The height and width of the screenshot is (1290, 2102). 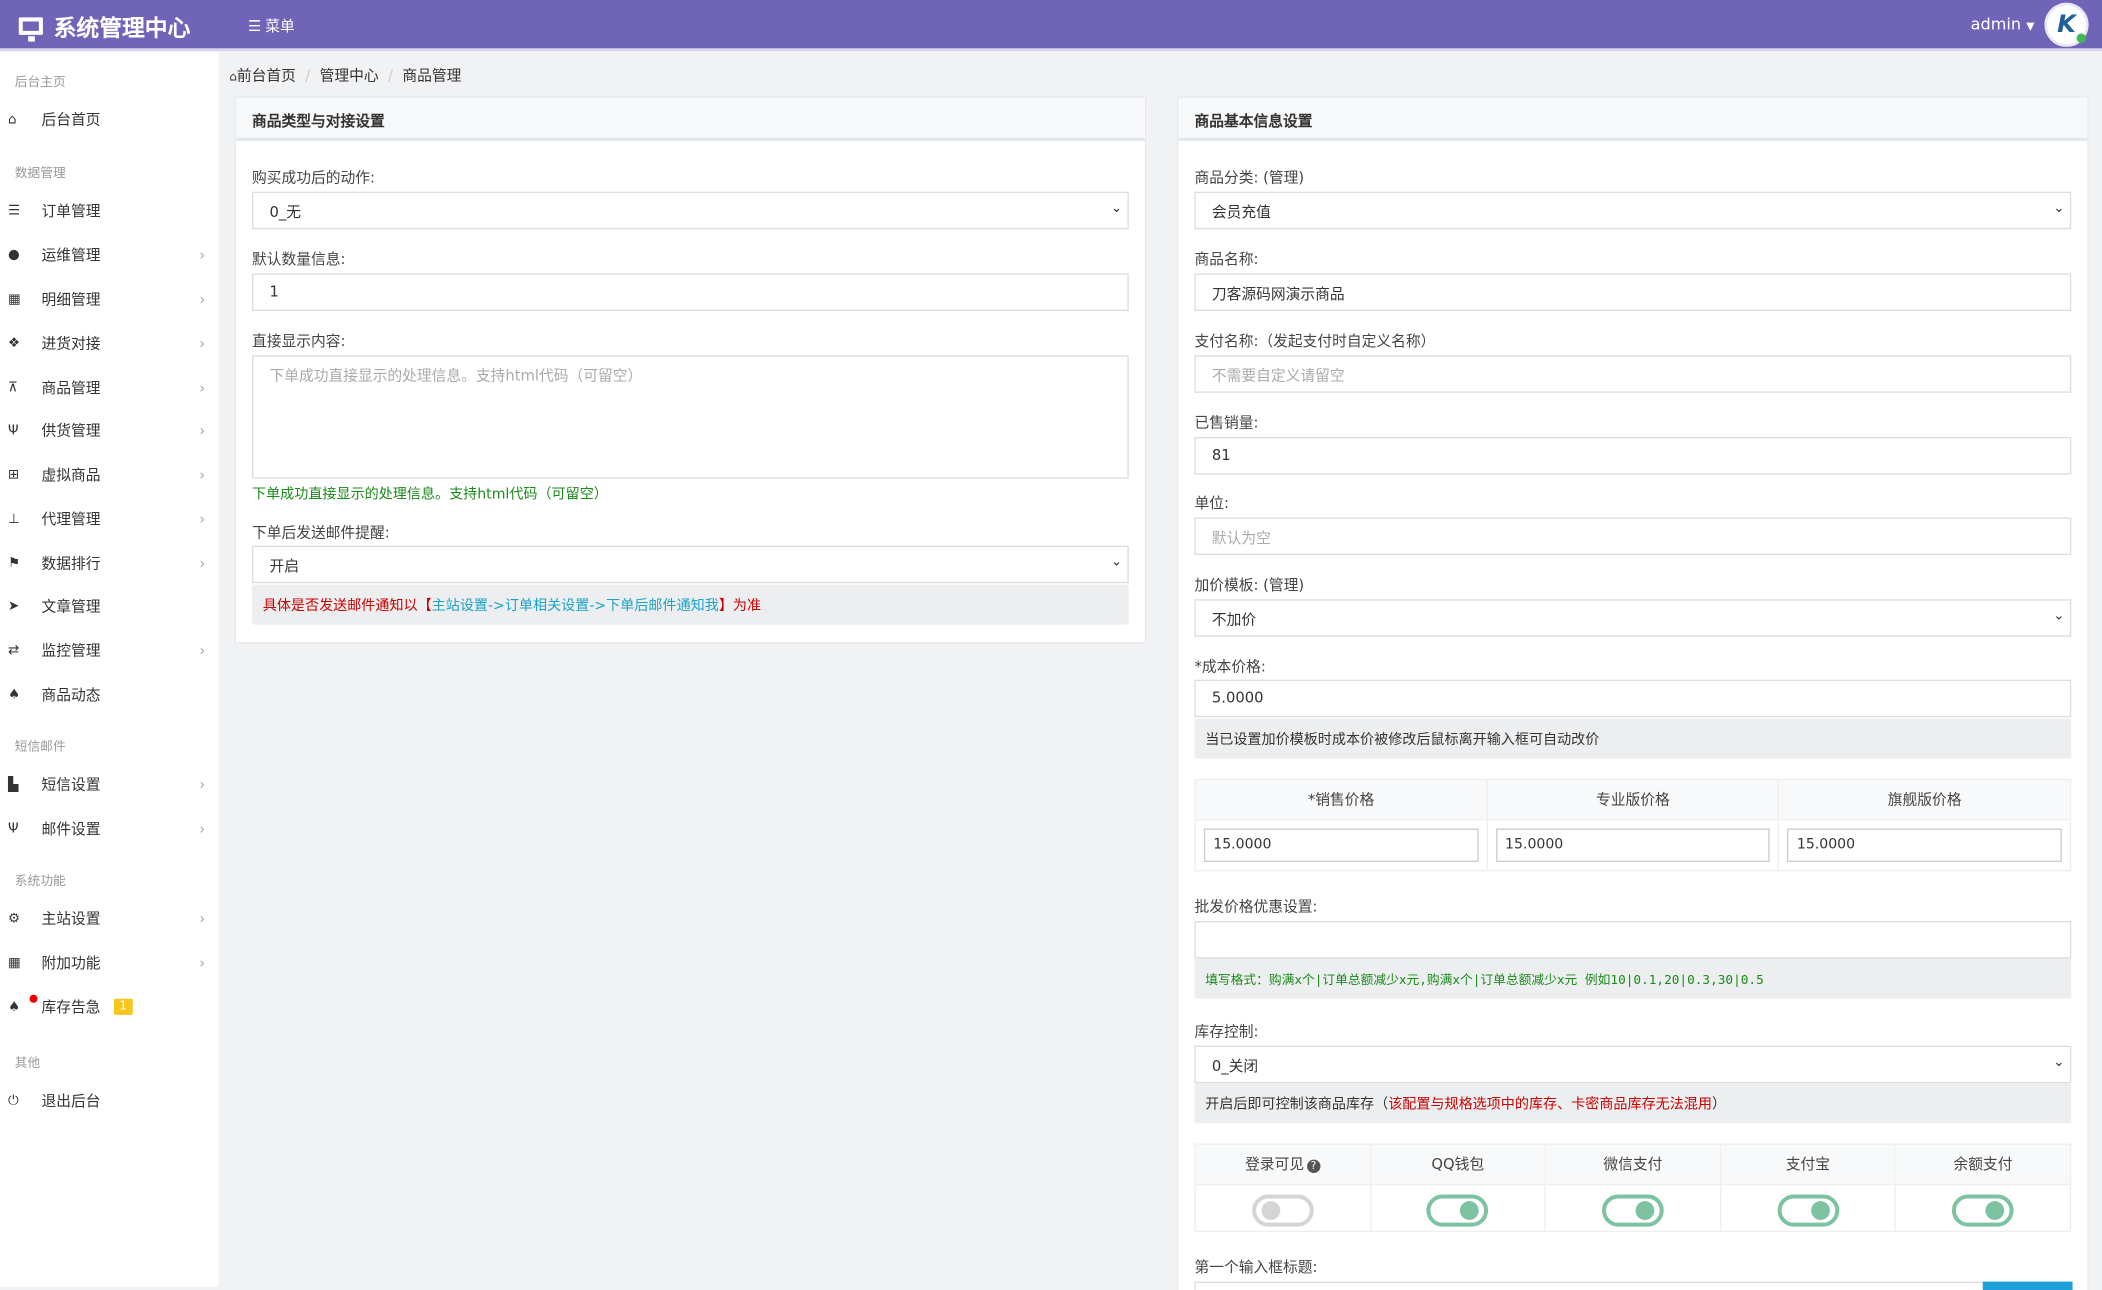 I want to click on bell-icon: ♠, so click(x=14, y=694).